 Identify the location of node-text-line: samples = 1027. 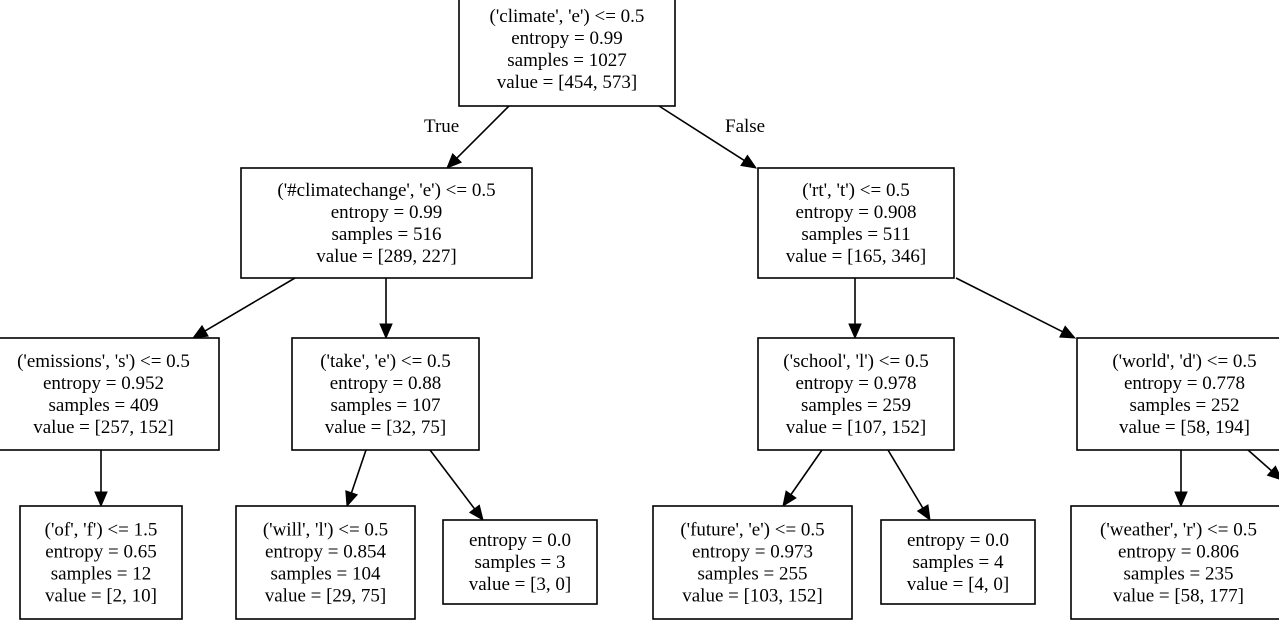
(566, 60).